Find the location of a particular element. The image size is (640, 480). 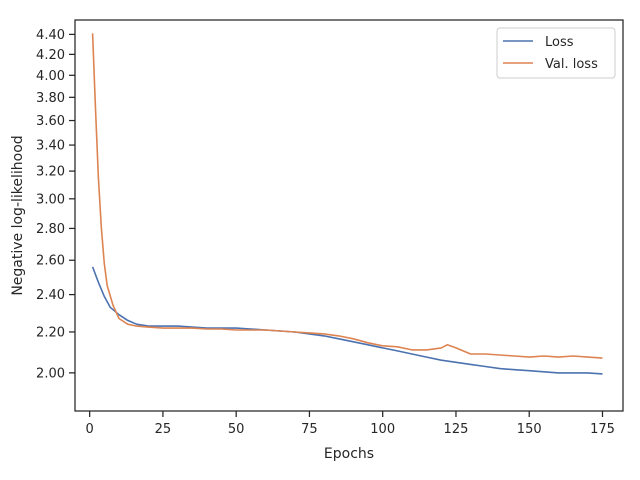

y-tick-label: 3.00 is located at coordinates (50, 199).